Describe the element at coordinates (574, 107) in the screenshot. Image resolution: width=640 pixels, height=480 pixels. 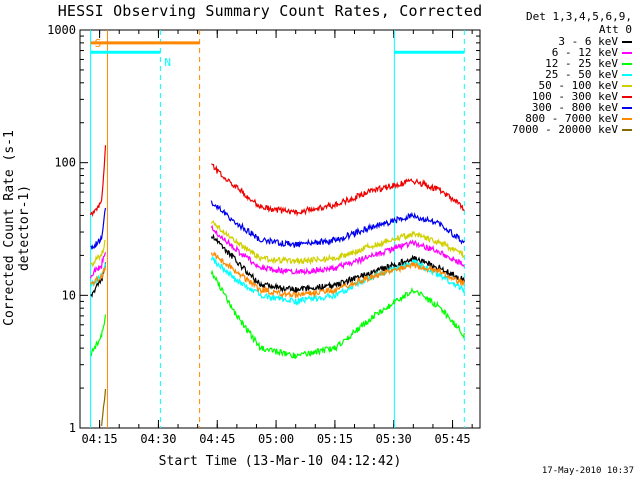
I see `legend-entry-label: 300 - 800 keV` at that location.